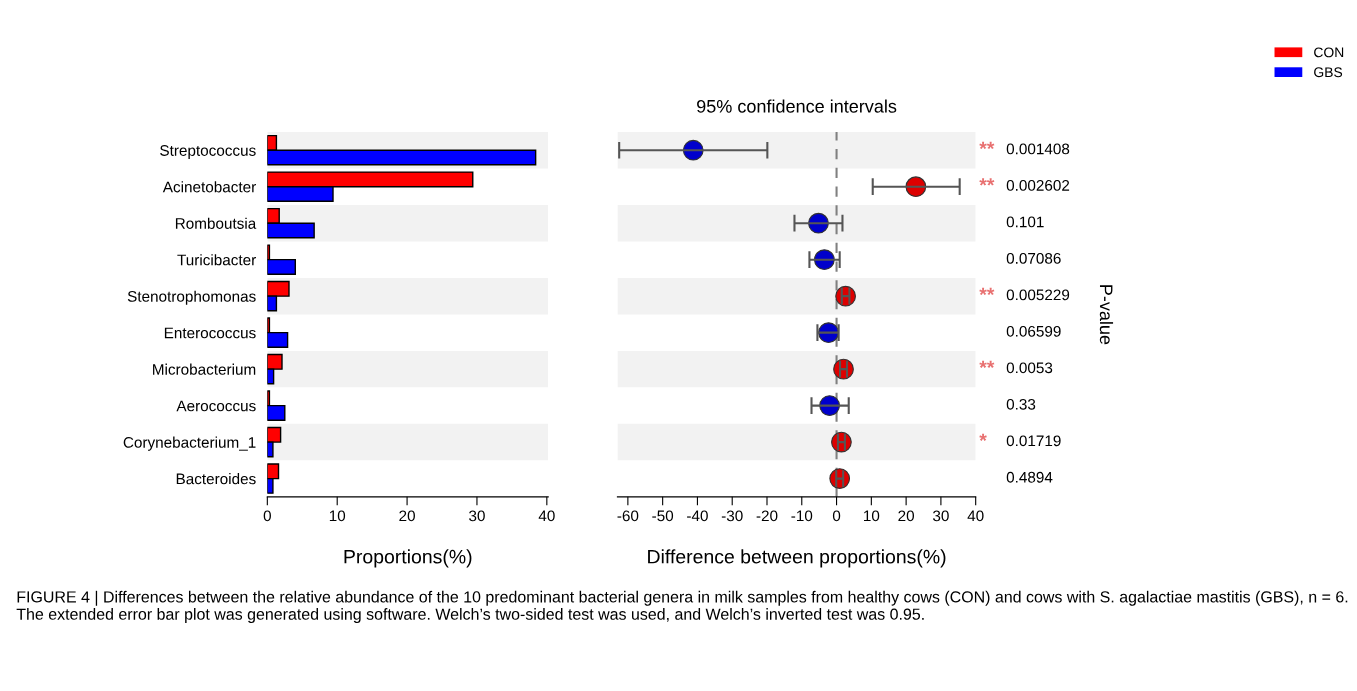  I want to click on legend-label: CON, so click(1329, 52).